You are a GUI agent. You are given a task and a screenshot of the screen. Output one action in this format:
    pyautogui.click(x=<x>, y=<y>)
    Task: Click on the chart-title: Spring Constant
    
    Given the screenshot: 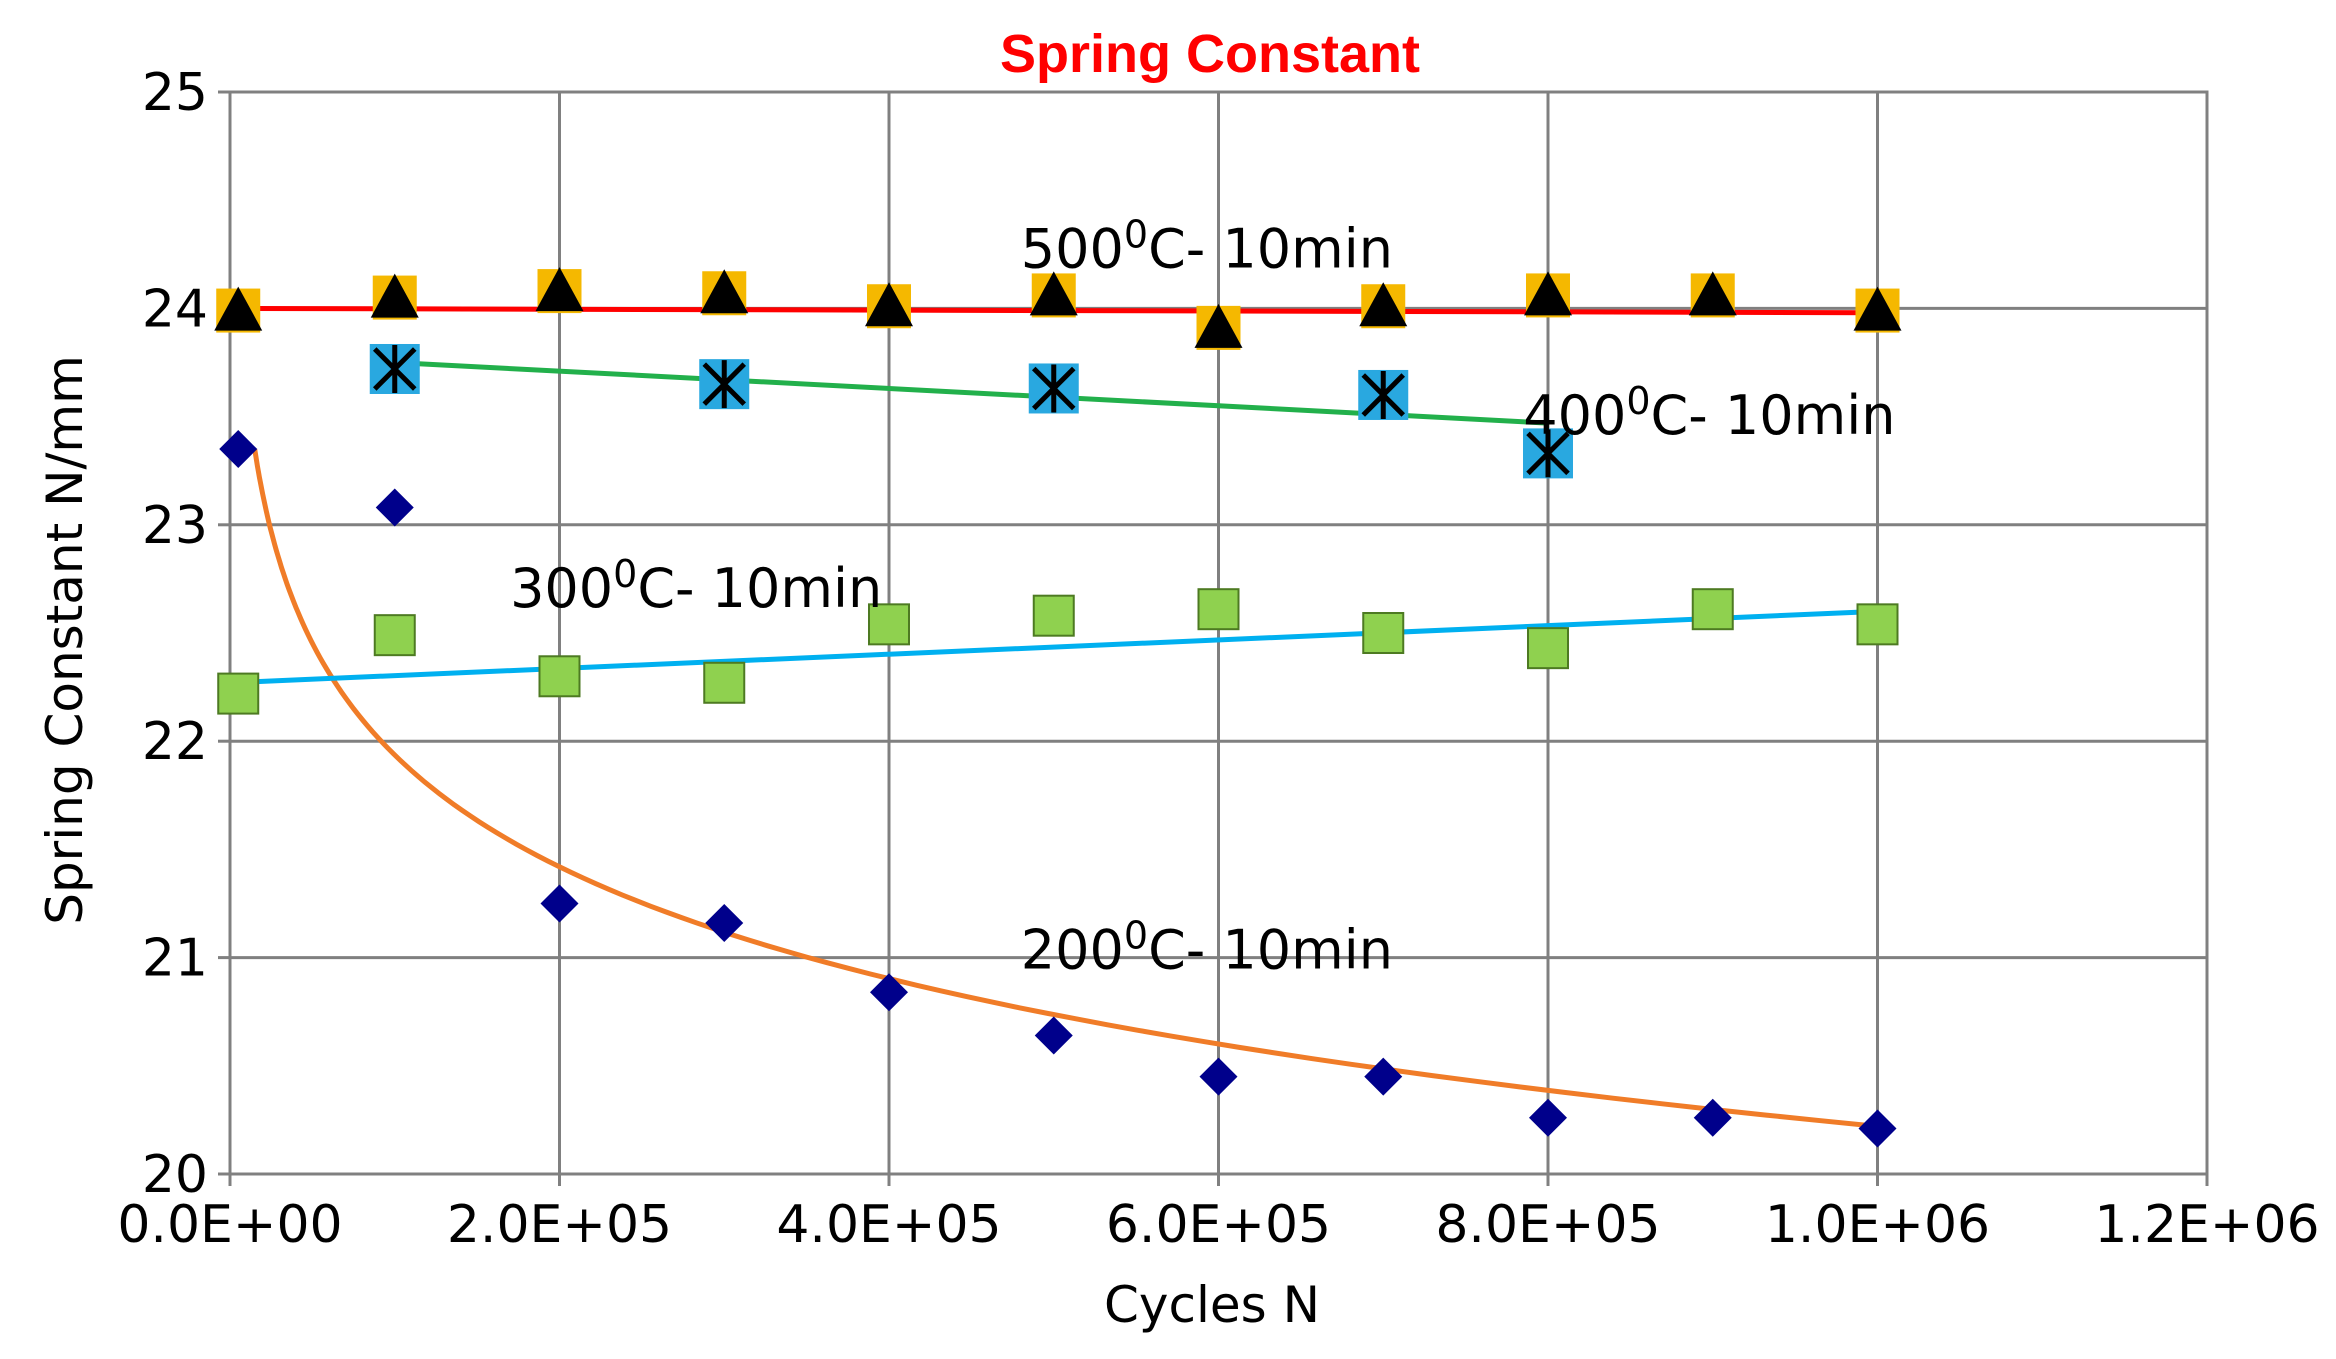 What is the action you would take?
    pyautogui.click(x=1210, y=54)
    